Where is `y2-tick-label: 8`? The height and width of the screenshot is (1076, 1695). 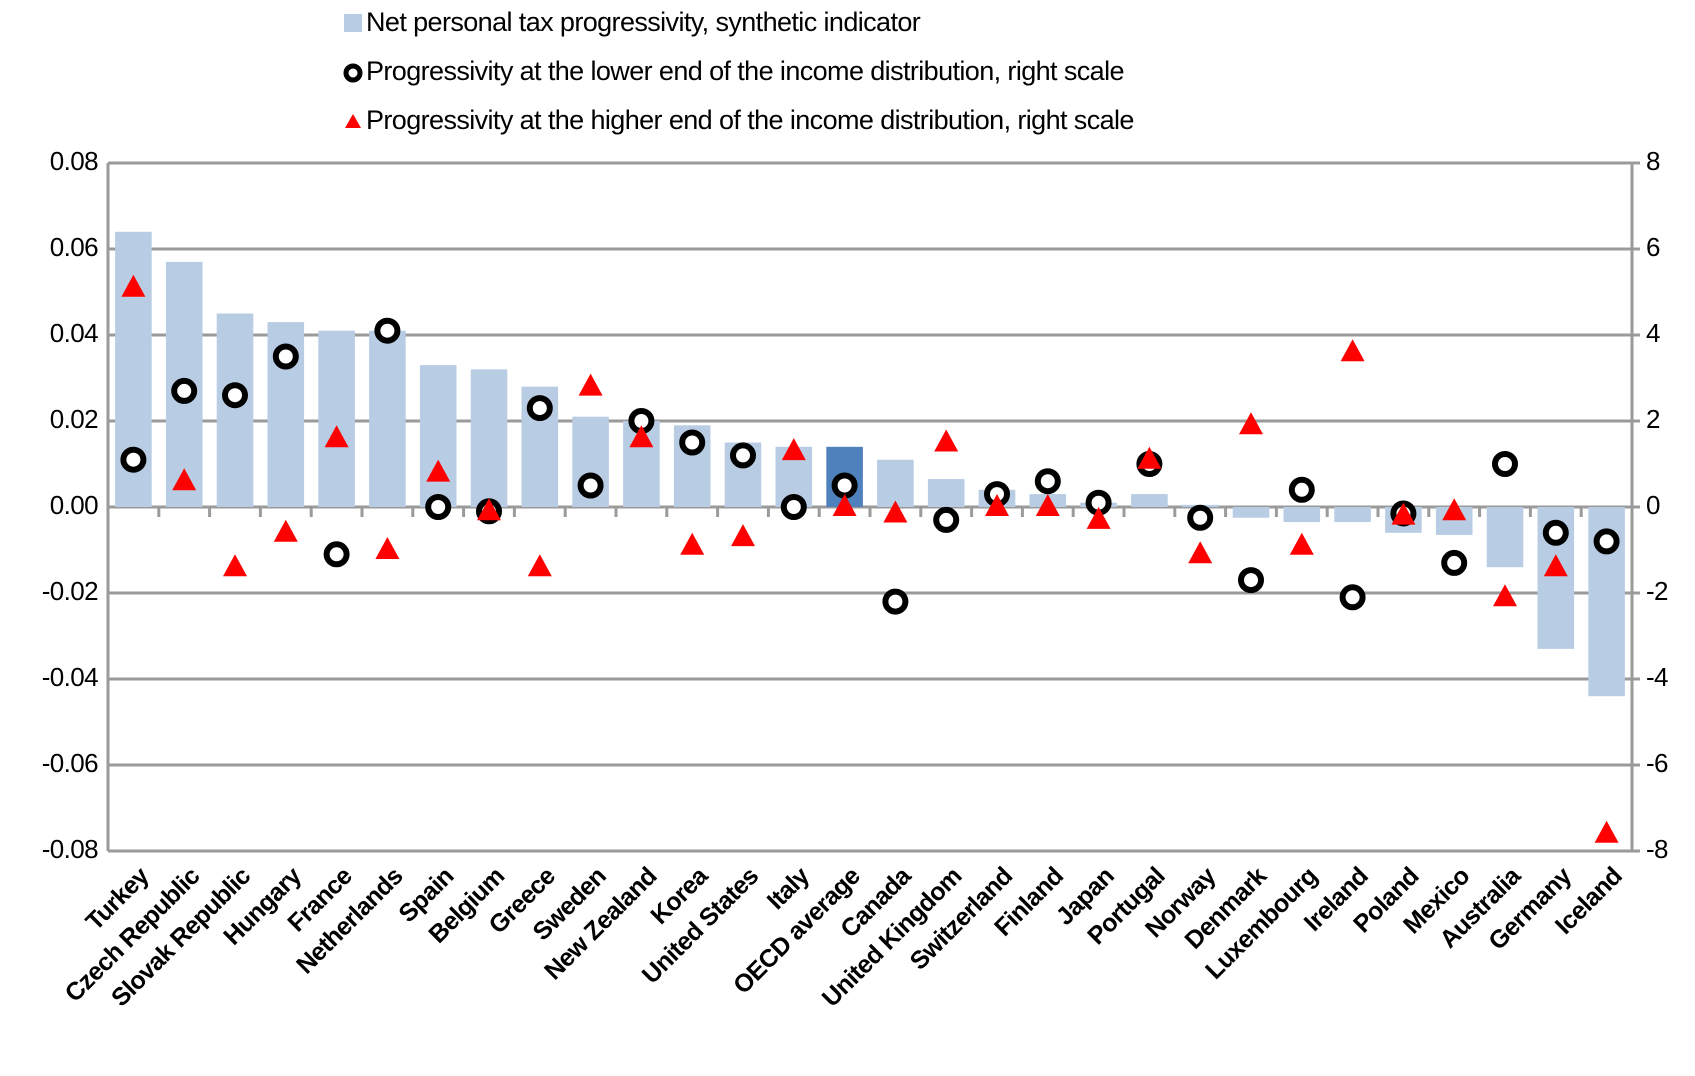
y2-tick-label: 8 is located at coordinates (1653, 161).